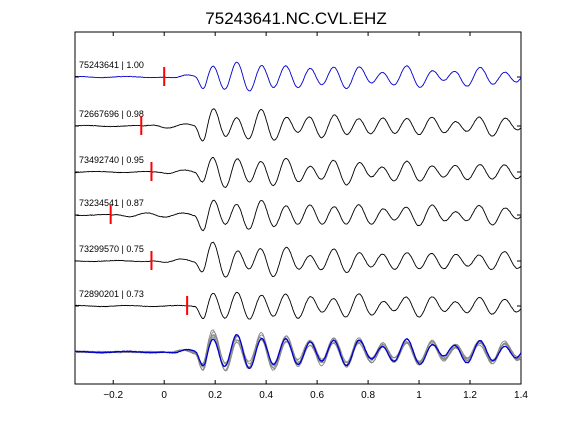 This screenshot has height=432, width=576. What do you see at coordinates (111, 160) in the screenshot?
I see `trace-label: 73492740 | 0.95` at bounding box center [111, 160].